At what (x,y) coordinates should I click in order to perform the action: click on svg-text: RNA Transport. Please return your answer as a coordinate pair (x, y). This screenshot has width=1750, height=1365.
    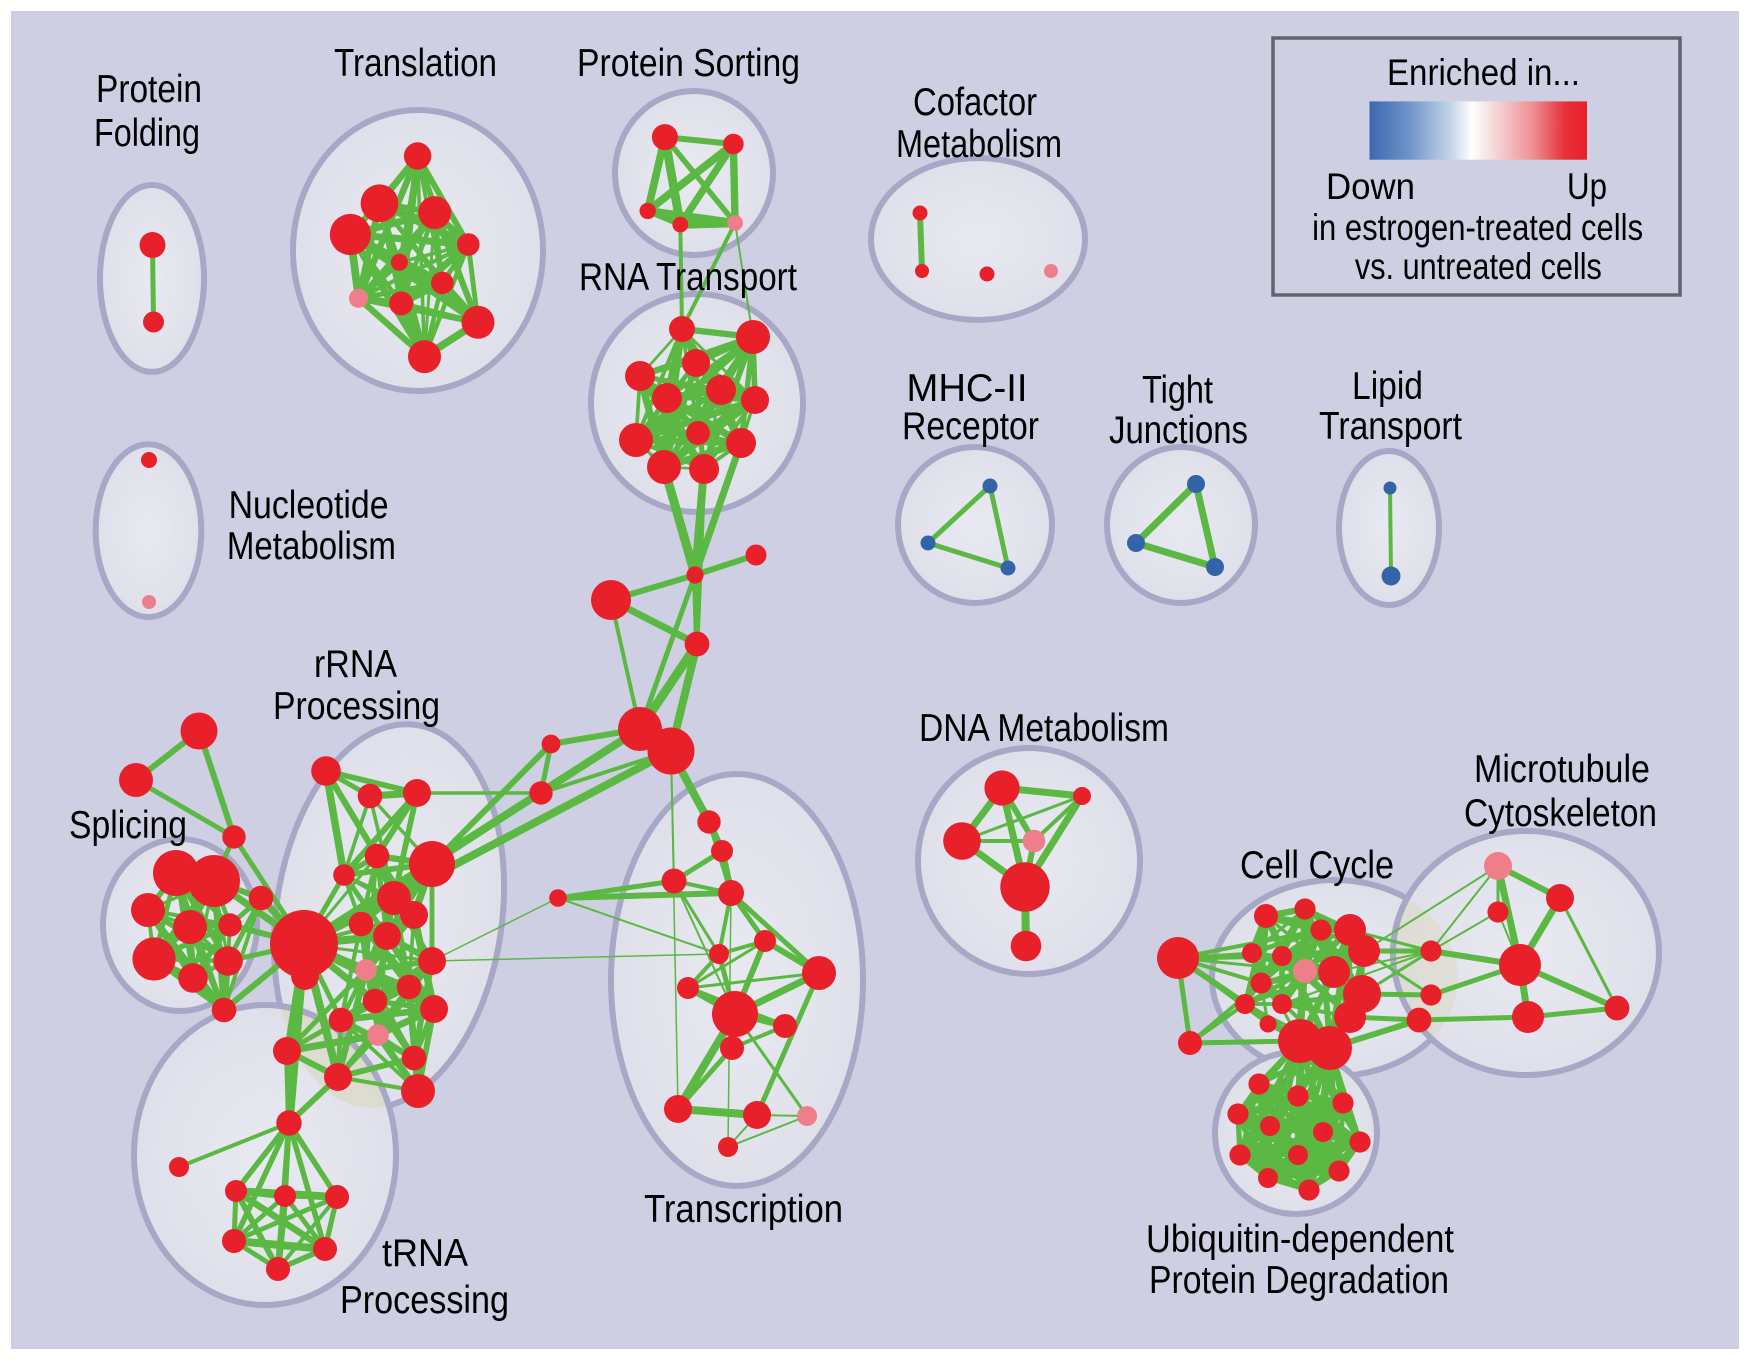
    Looking at the image, I should click on (688, 277).